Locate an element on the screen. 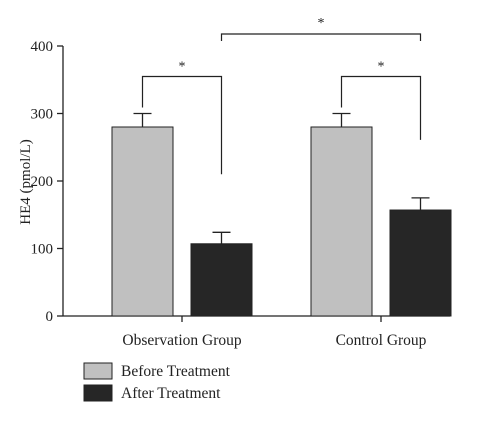  y-tick-label: 0 is located at coordinates (50, 317).